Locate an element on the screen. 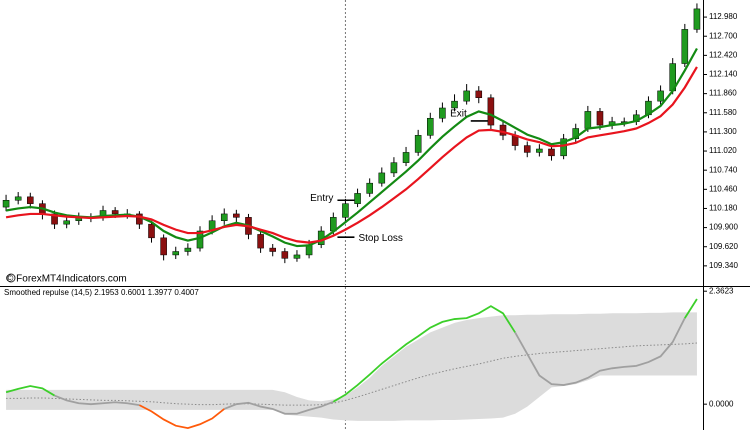 The image size is (750, 430). y-tick-label: 109.620 is located at coordinates (723, 246).